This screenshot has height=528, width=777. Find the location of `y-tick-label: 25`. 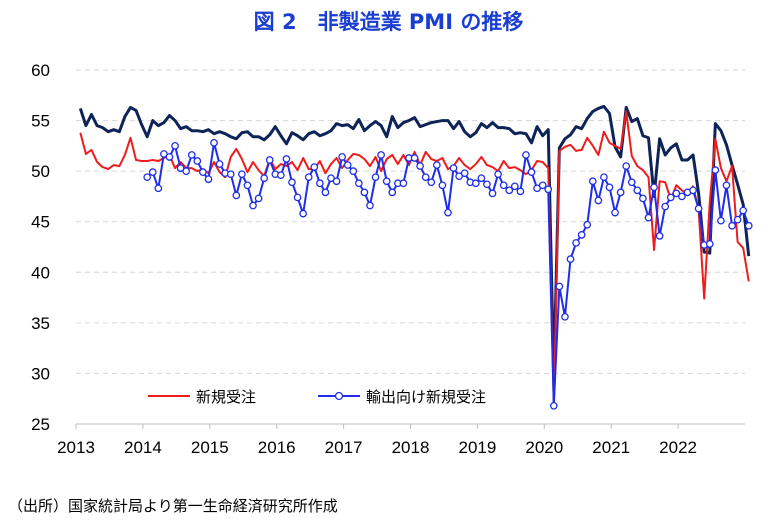

y-tick-label: 25 is located at coordinates (40, 424).